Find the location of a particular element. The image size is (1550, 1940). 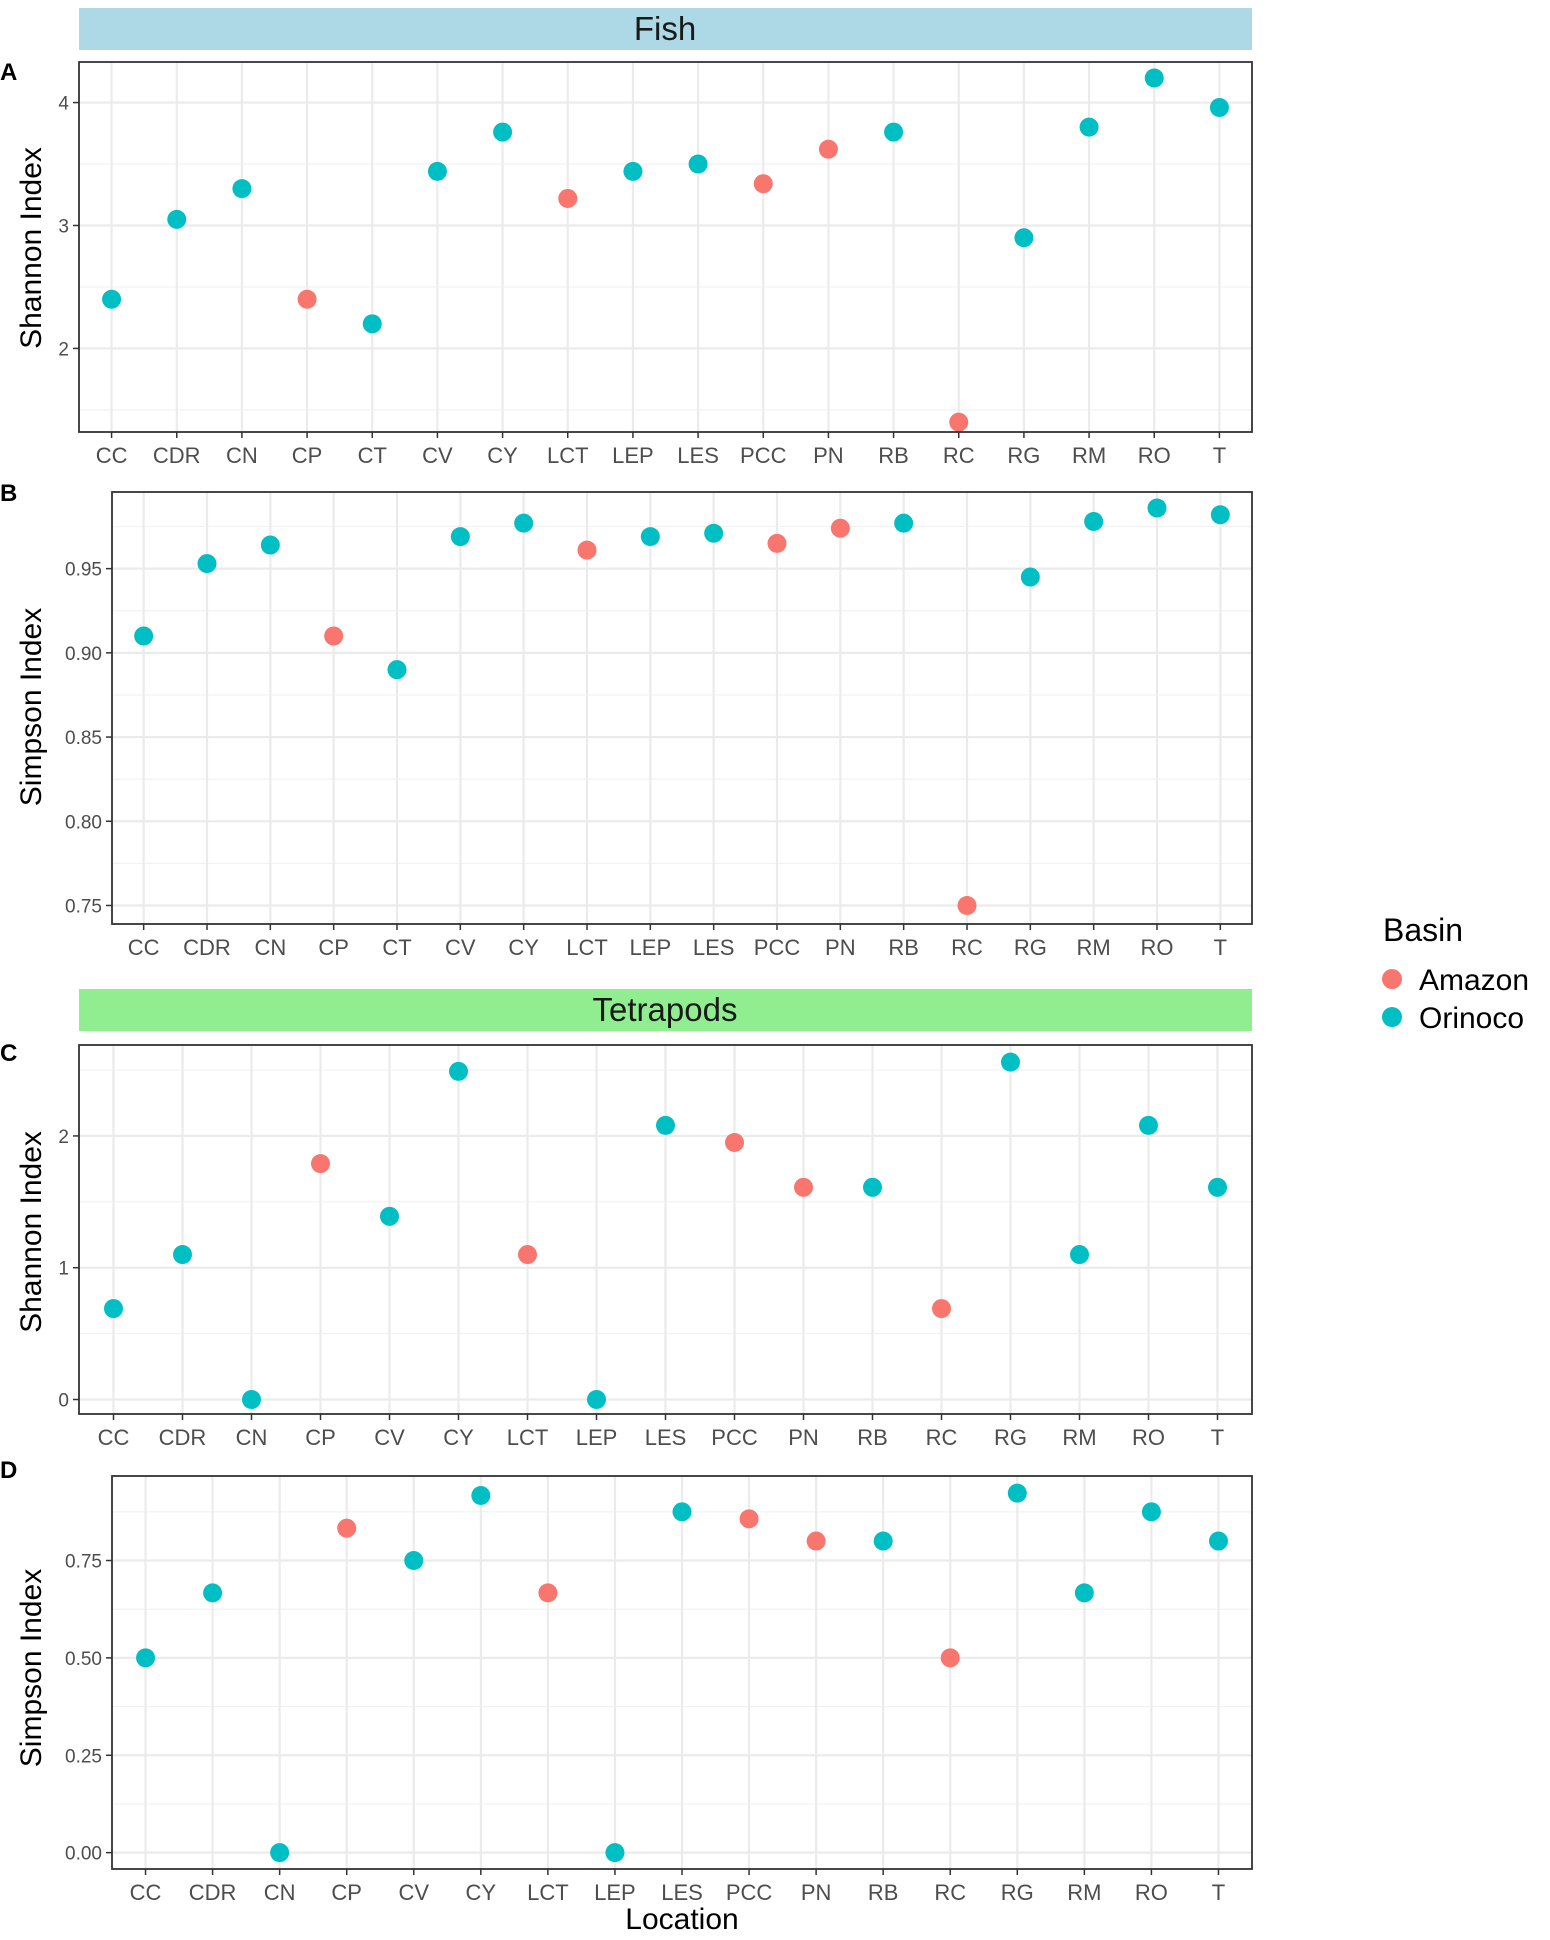

panel-b-y-tick-label-3: 0.90 is located at coordinates (83, 654).